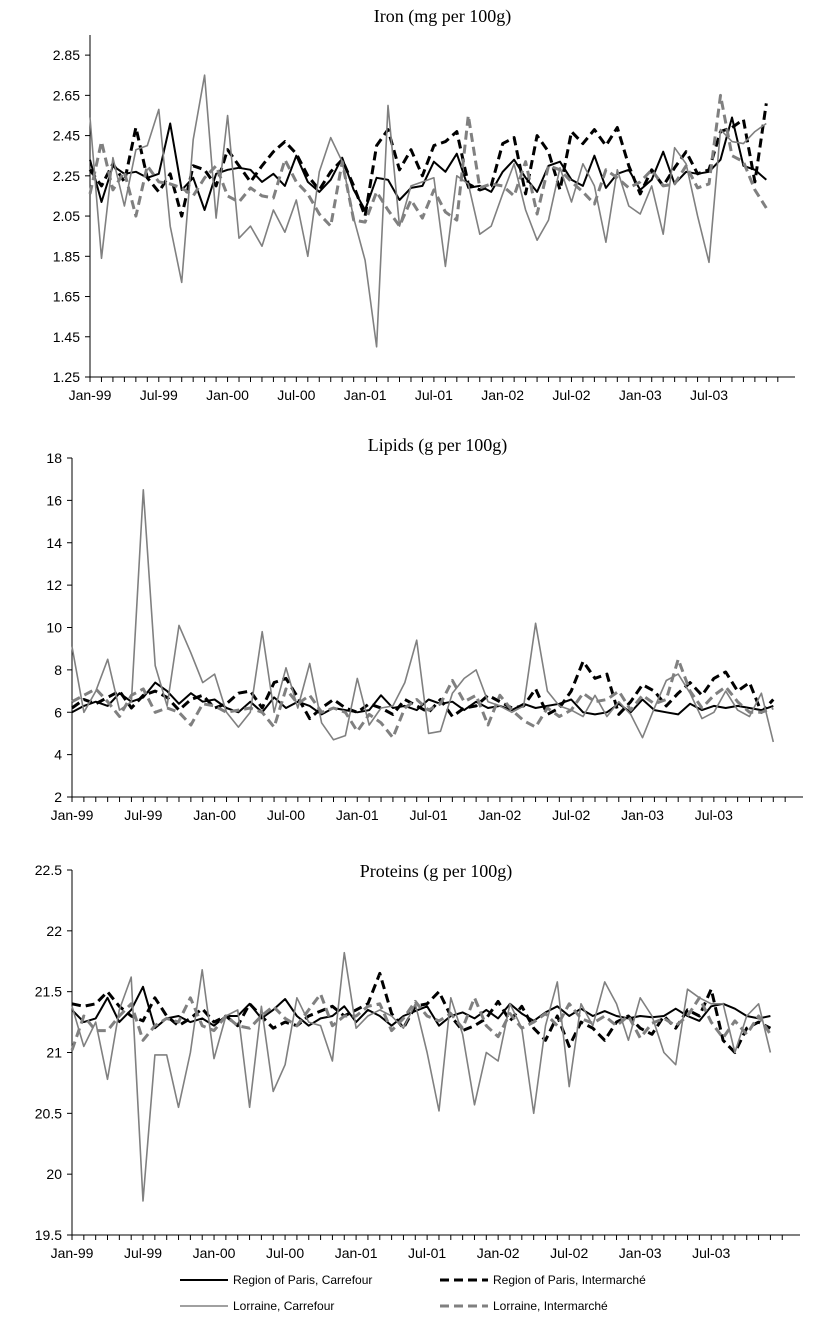 The width and height of the screenshot is (823, 1319). Describe the element at coordinates (54, 931) in the screenshot. I see `y-tick-label: 22` at that location.